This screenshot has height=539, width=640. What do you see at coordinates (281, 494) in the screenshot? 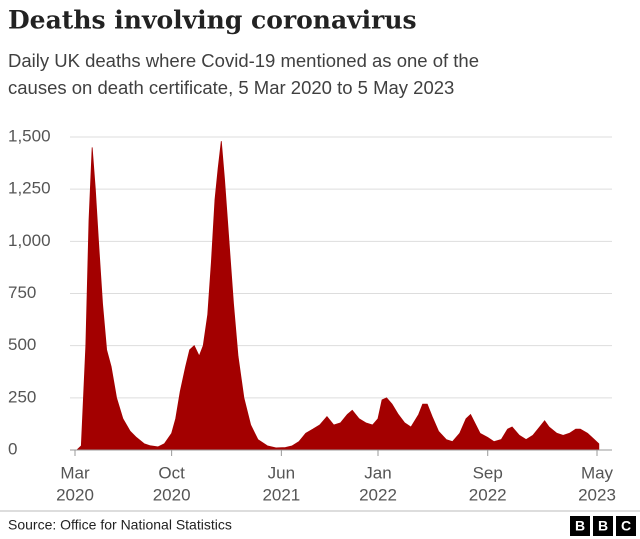
I see `x-tick-year: 2021` at bounding box center [281, 494].